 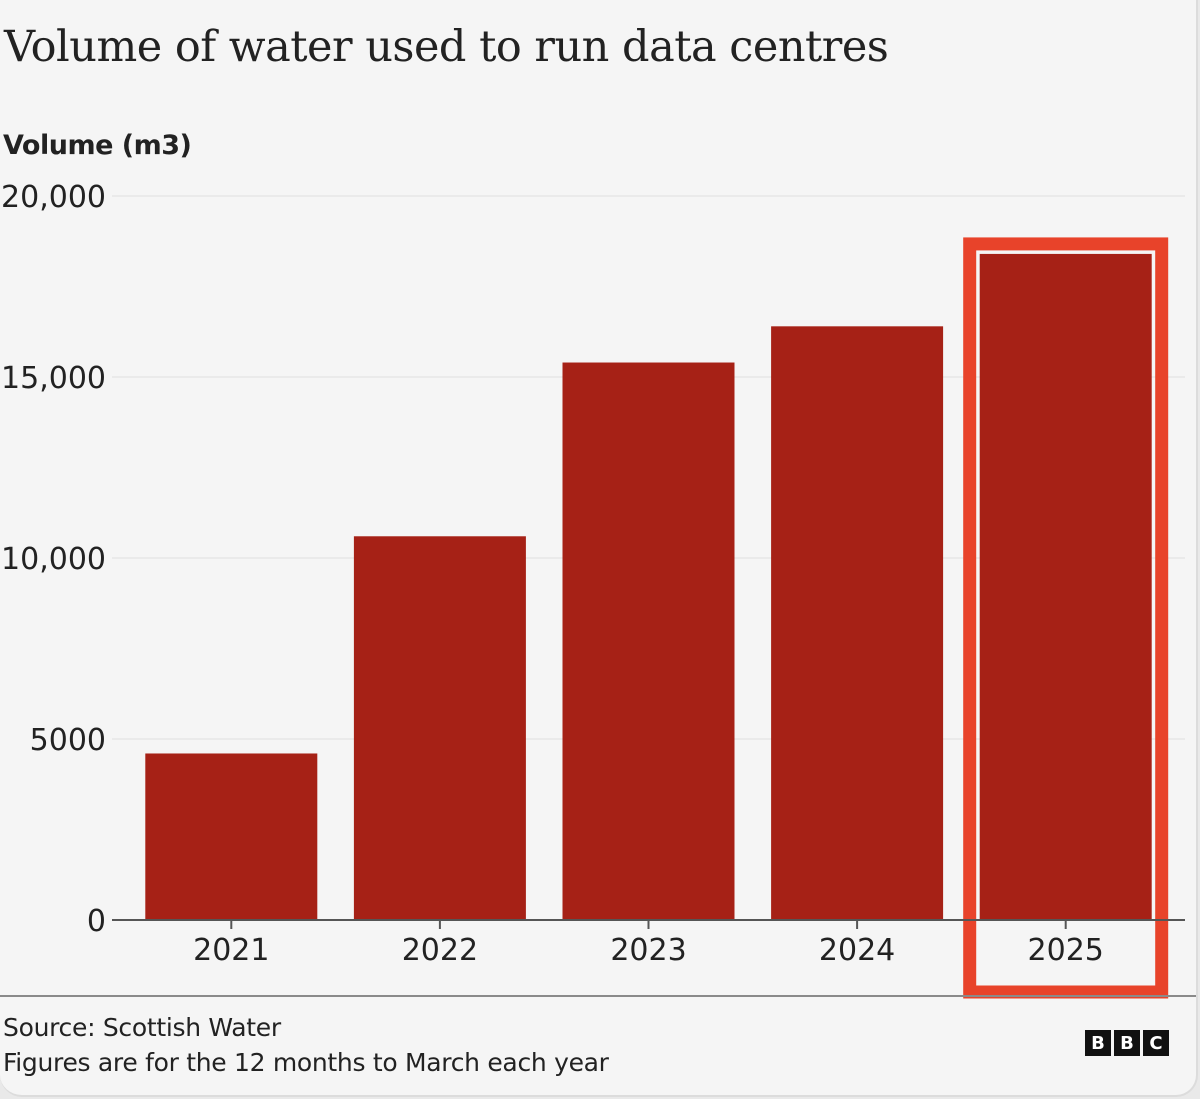 What do you see at coordinates (1065, 587) in the screenshot?
I see `bar-2025` at bounding box center [1065, 587].